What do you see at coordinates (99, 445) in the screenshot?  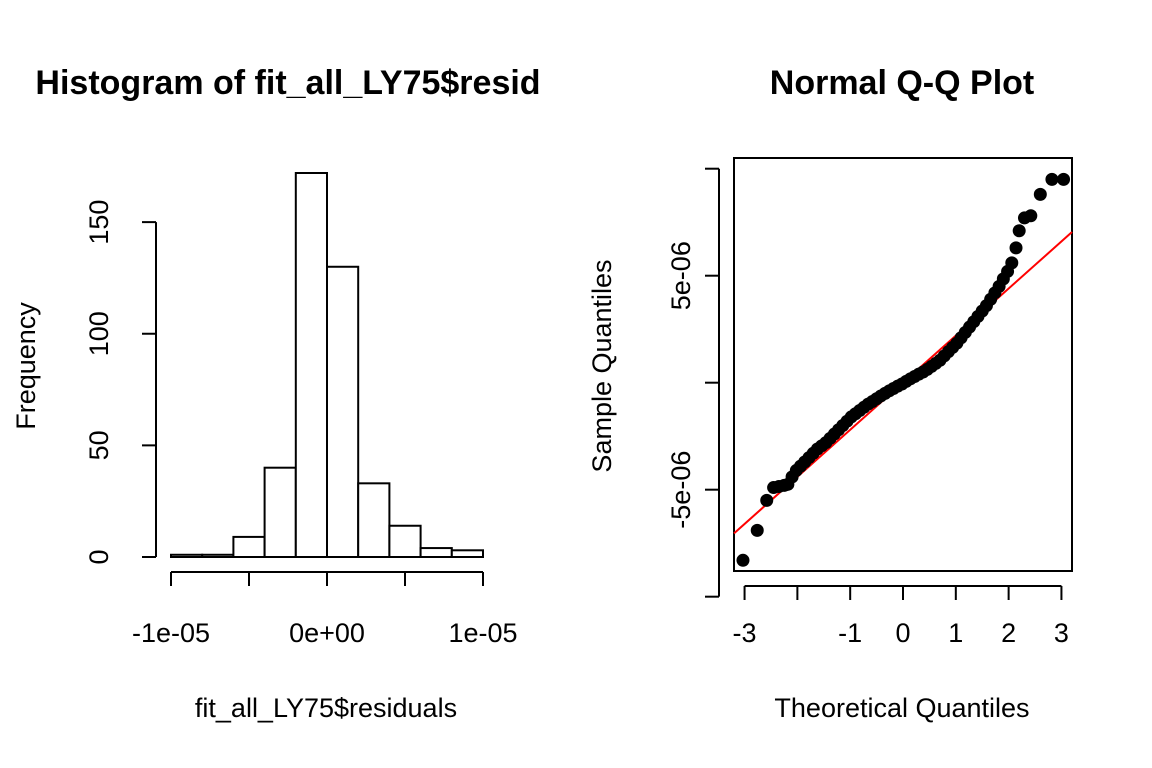 I see `histogram-y-tick-label: 50` at bounding box center [99, 445].